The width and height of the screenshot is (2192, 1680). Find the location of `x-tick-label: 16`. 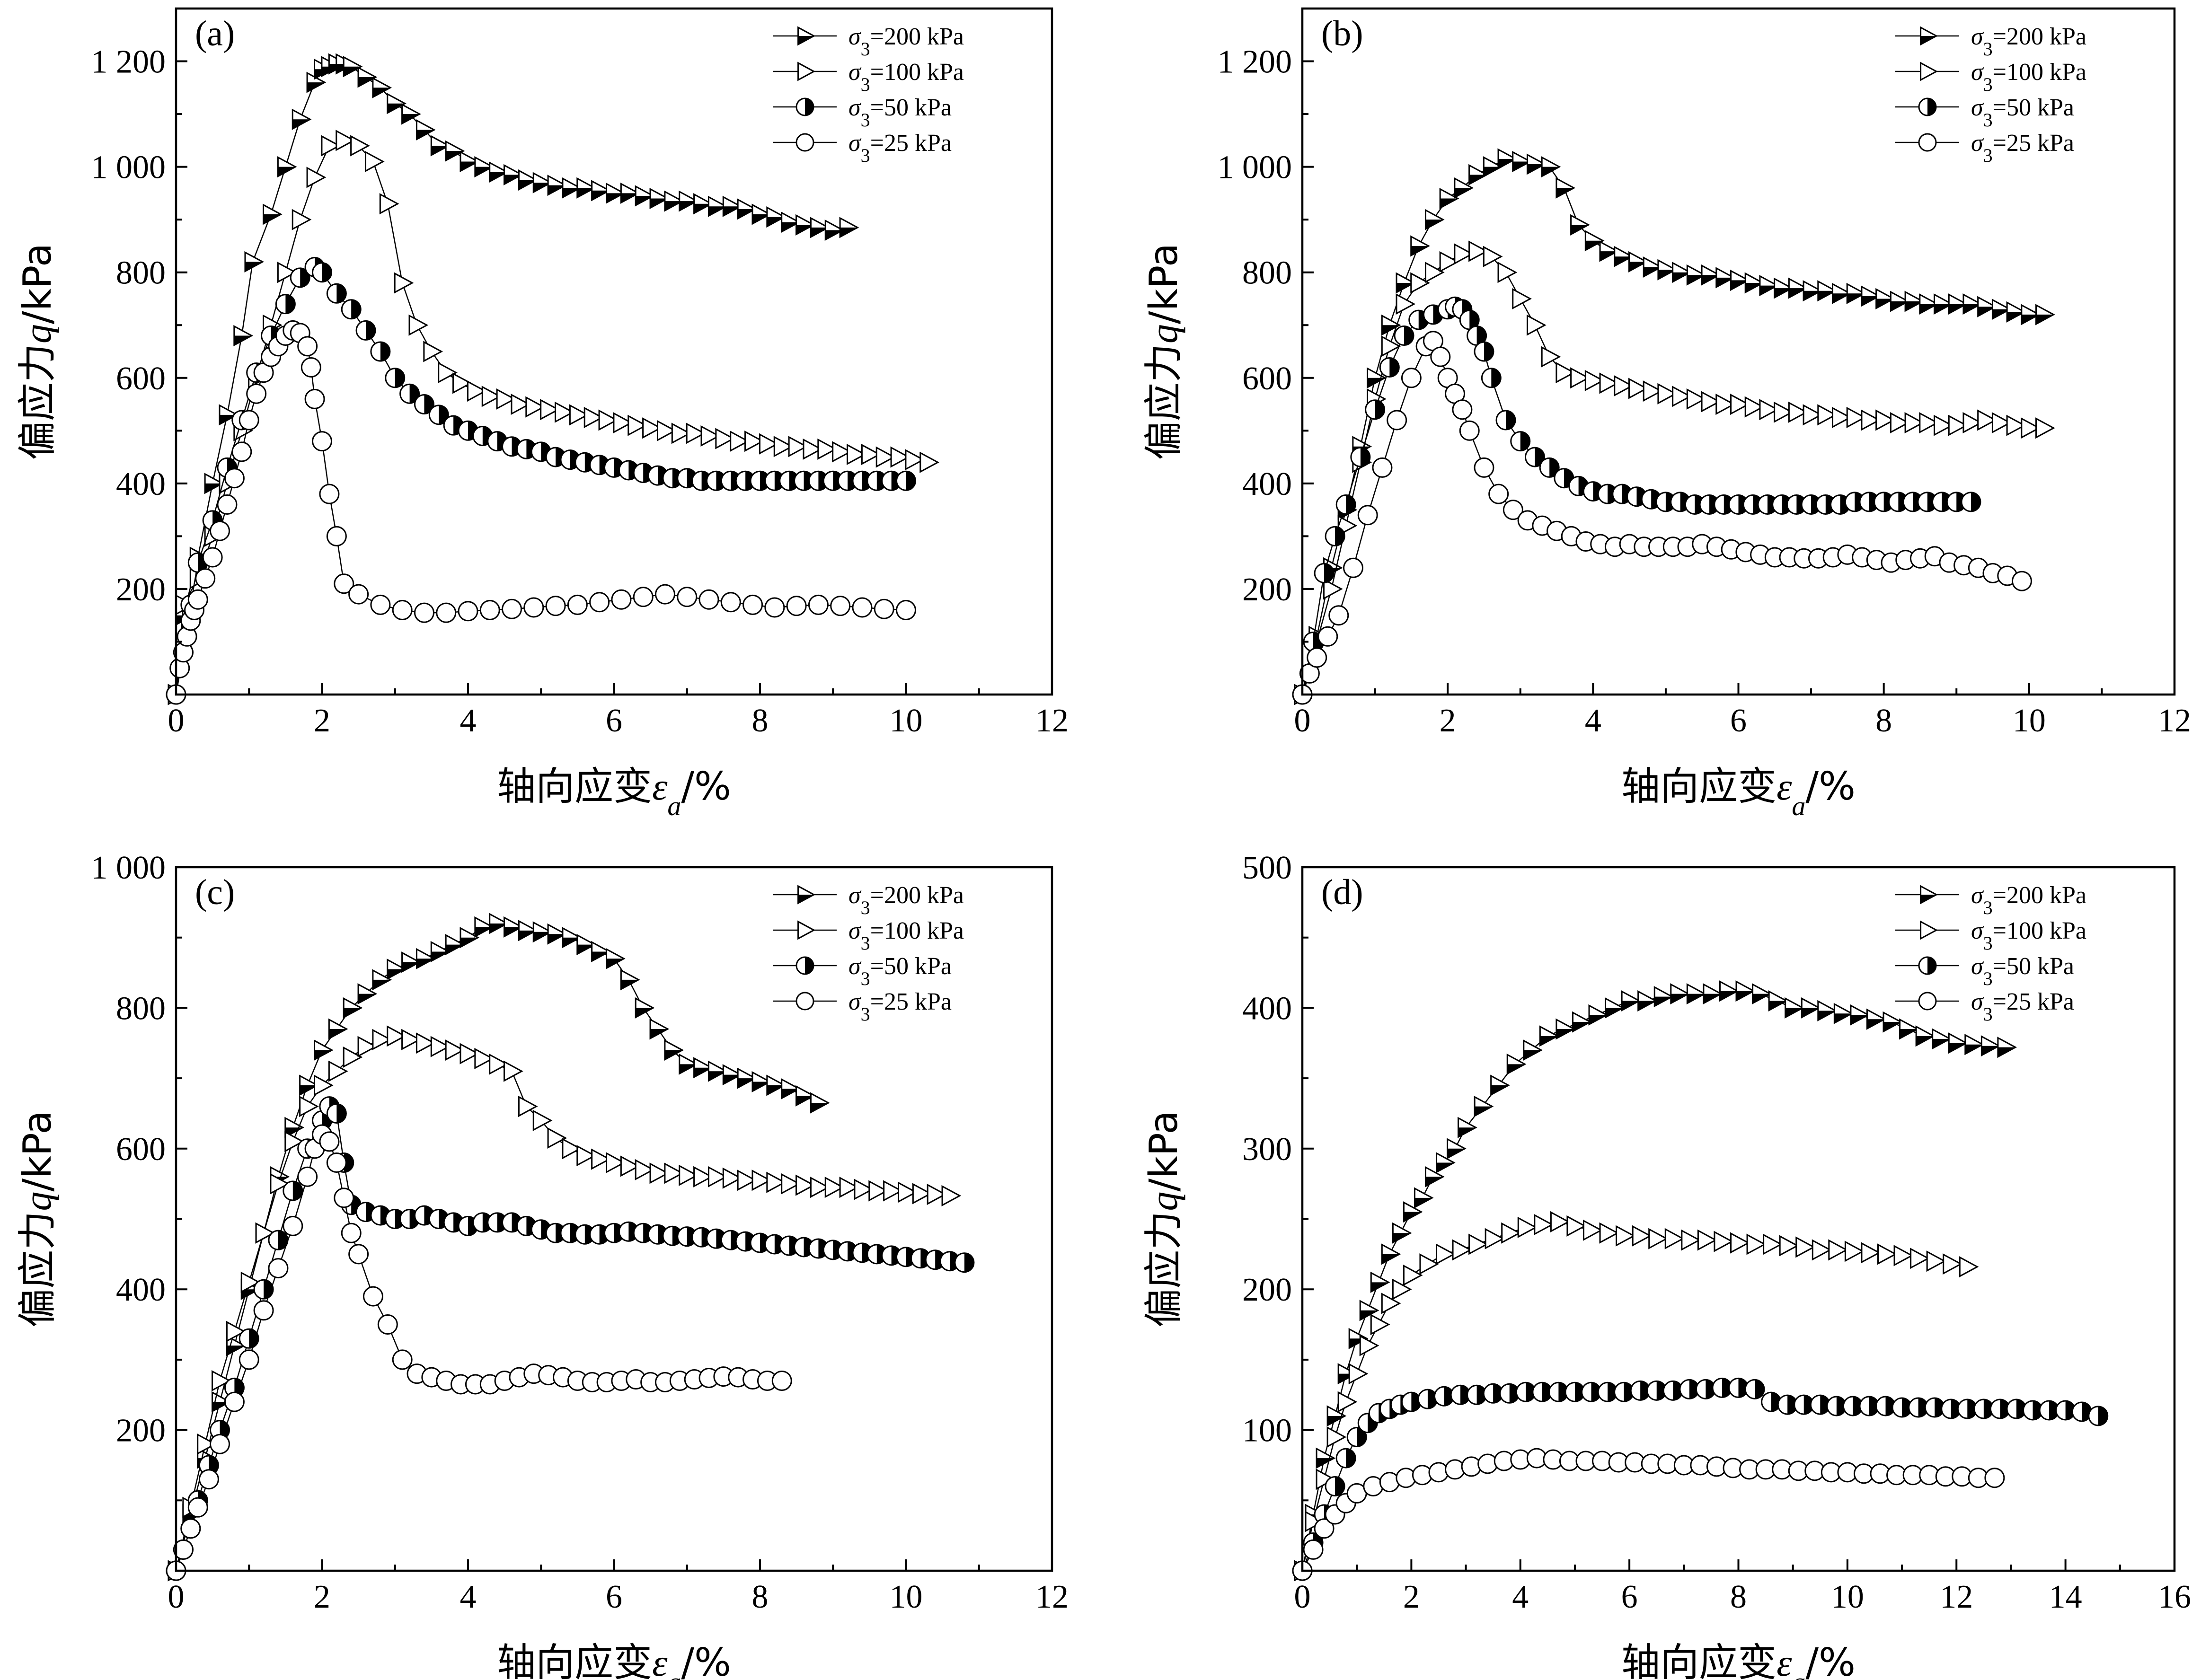

x-tick-label: 16 is located at coordinates (2174, 1597).